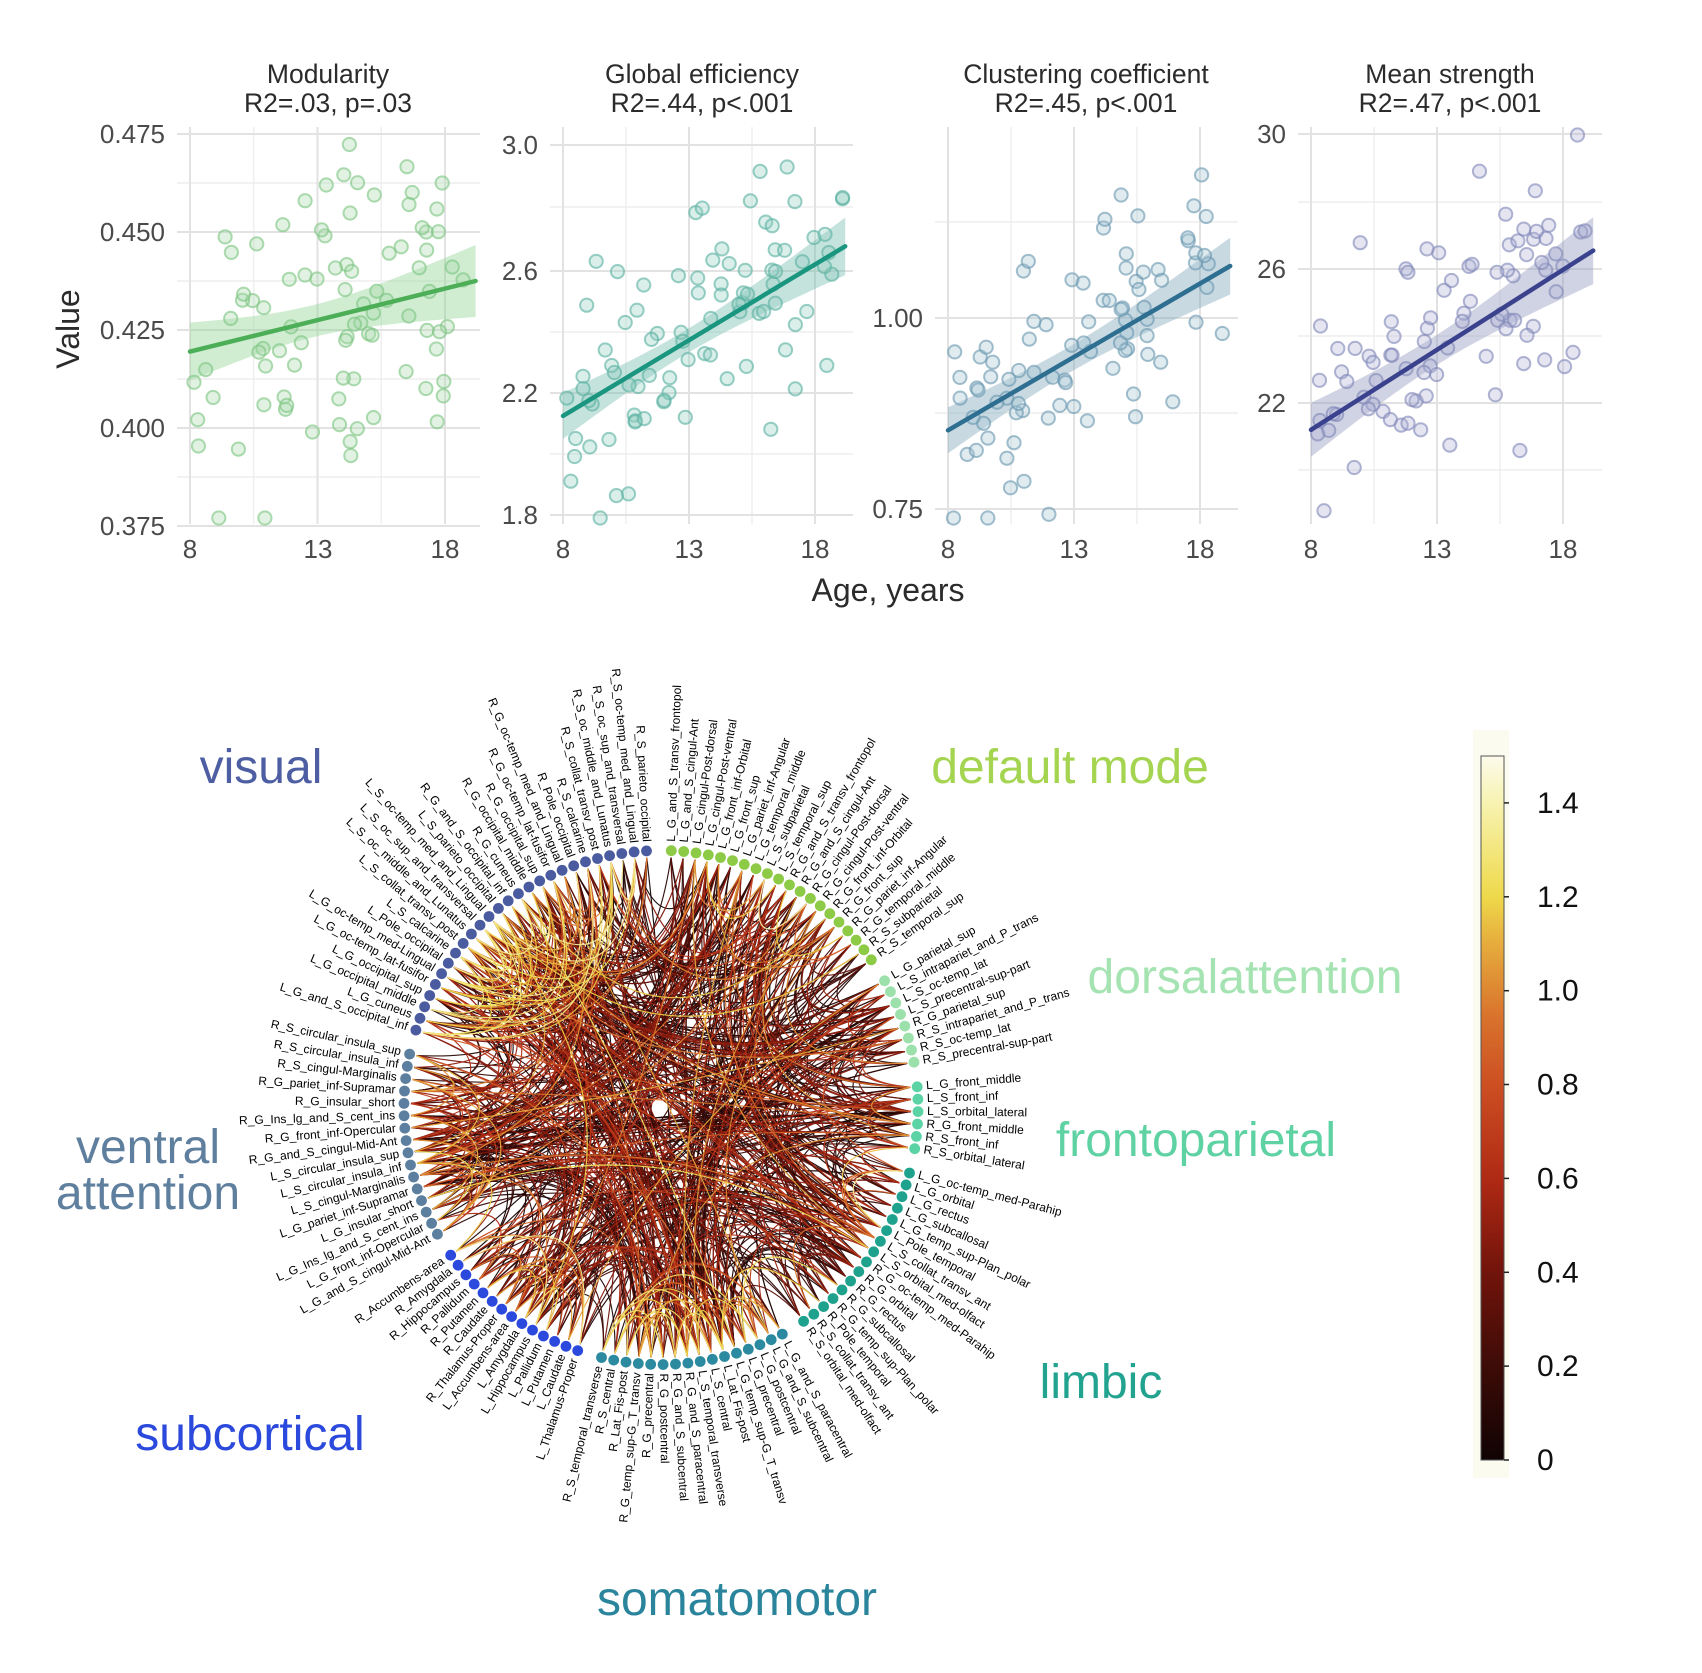 The width and height of the screenshot is (1702, 1673). I want to click on svg-text: 0.4, so click(1558, 1272).